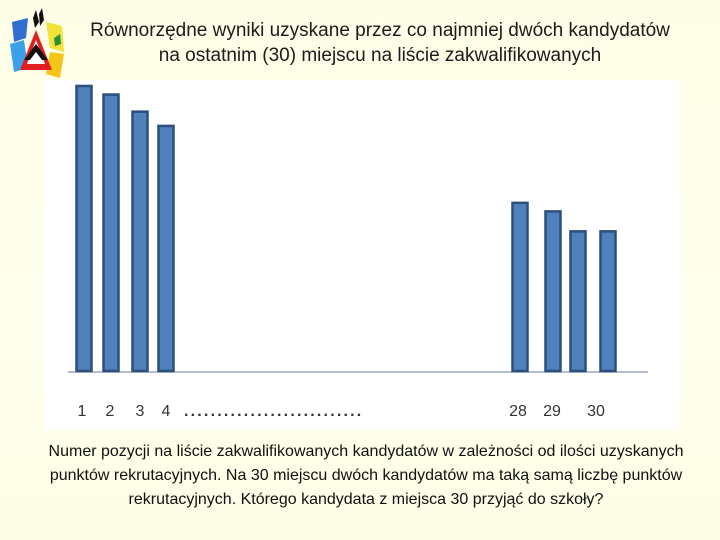 The height and width of the screenshot is (540, 720). I want to click on tick-label-1: 1, so click(82, 411).